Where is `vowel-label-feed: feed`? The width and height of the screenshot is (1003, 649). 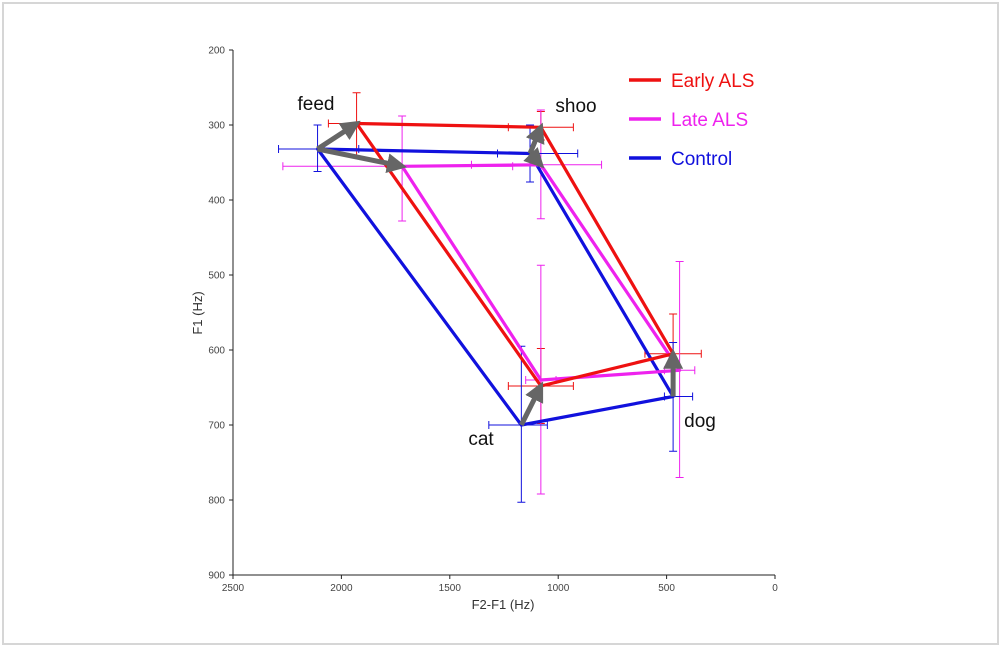
vowel-label-feed: feed is located at coordinates (316, 104).